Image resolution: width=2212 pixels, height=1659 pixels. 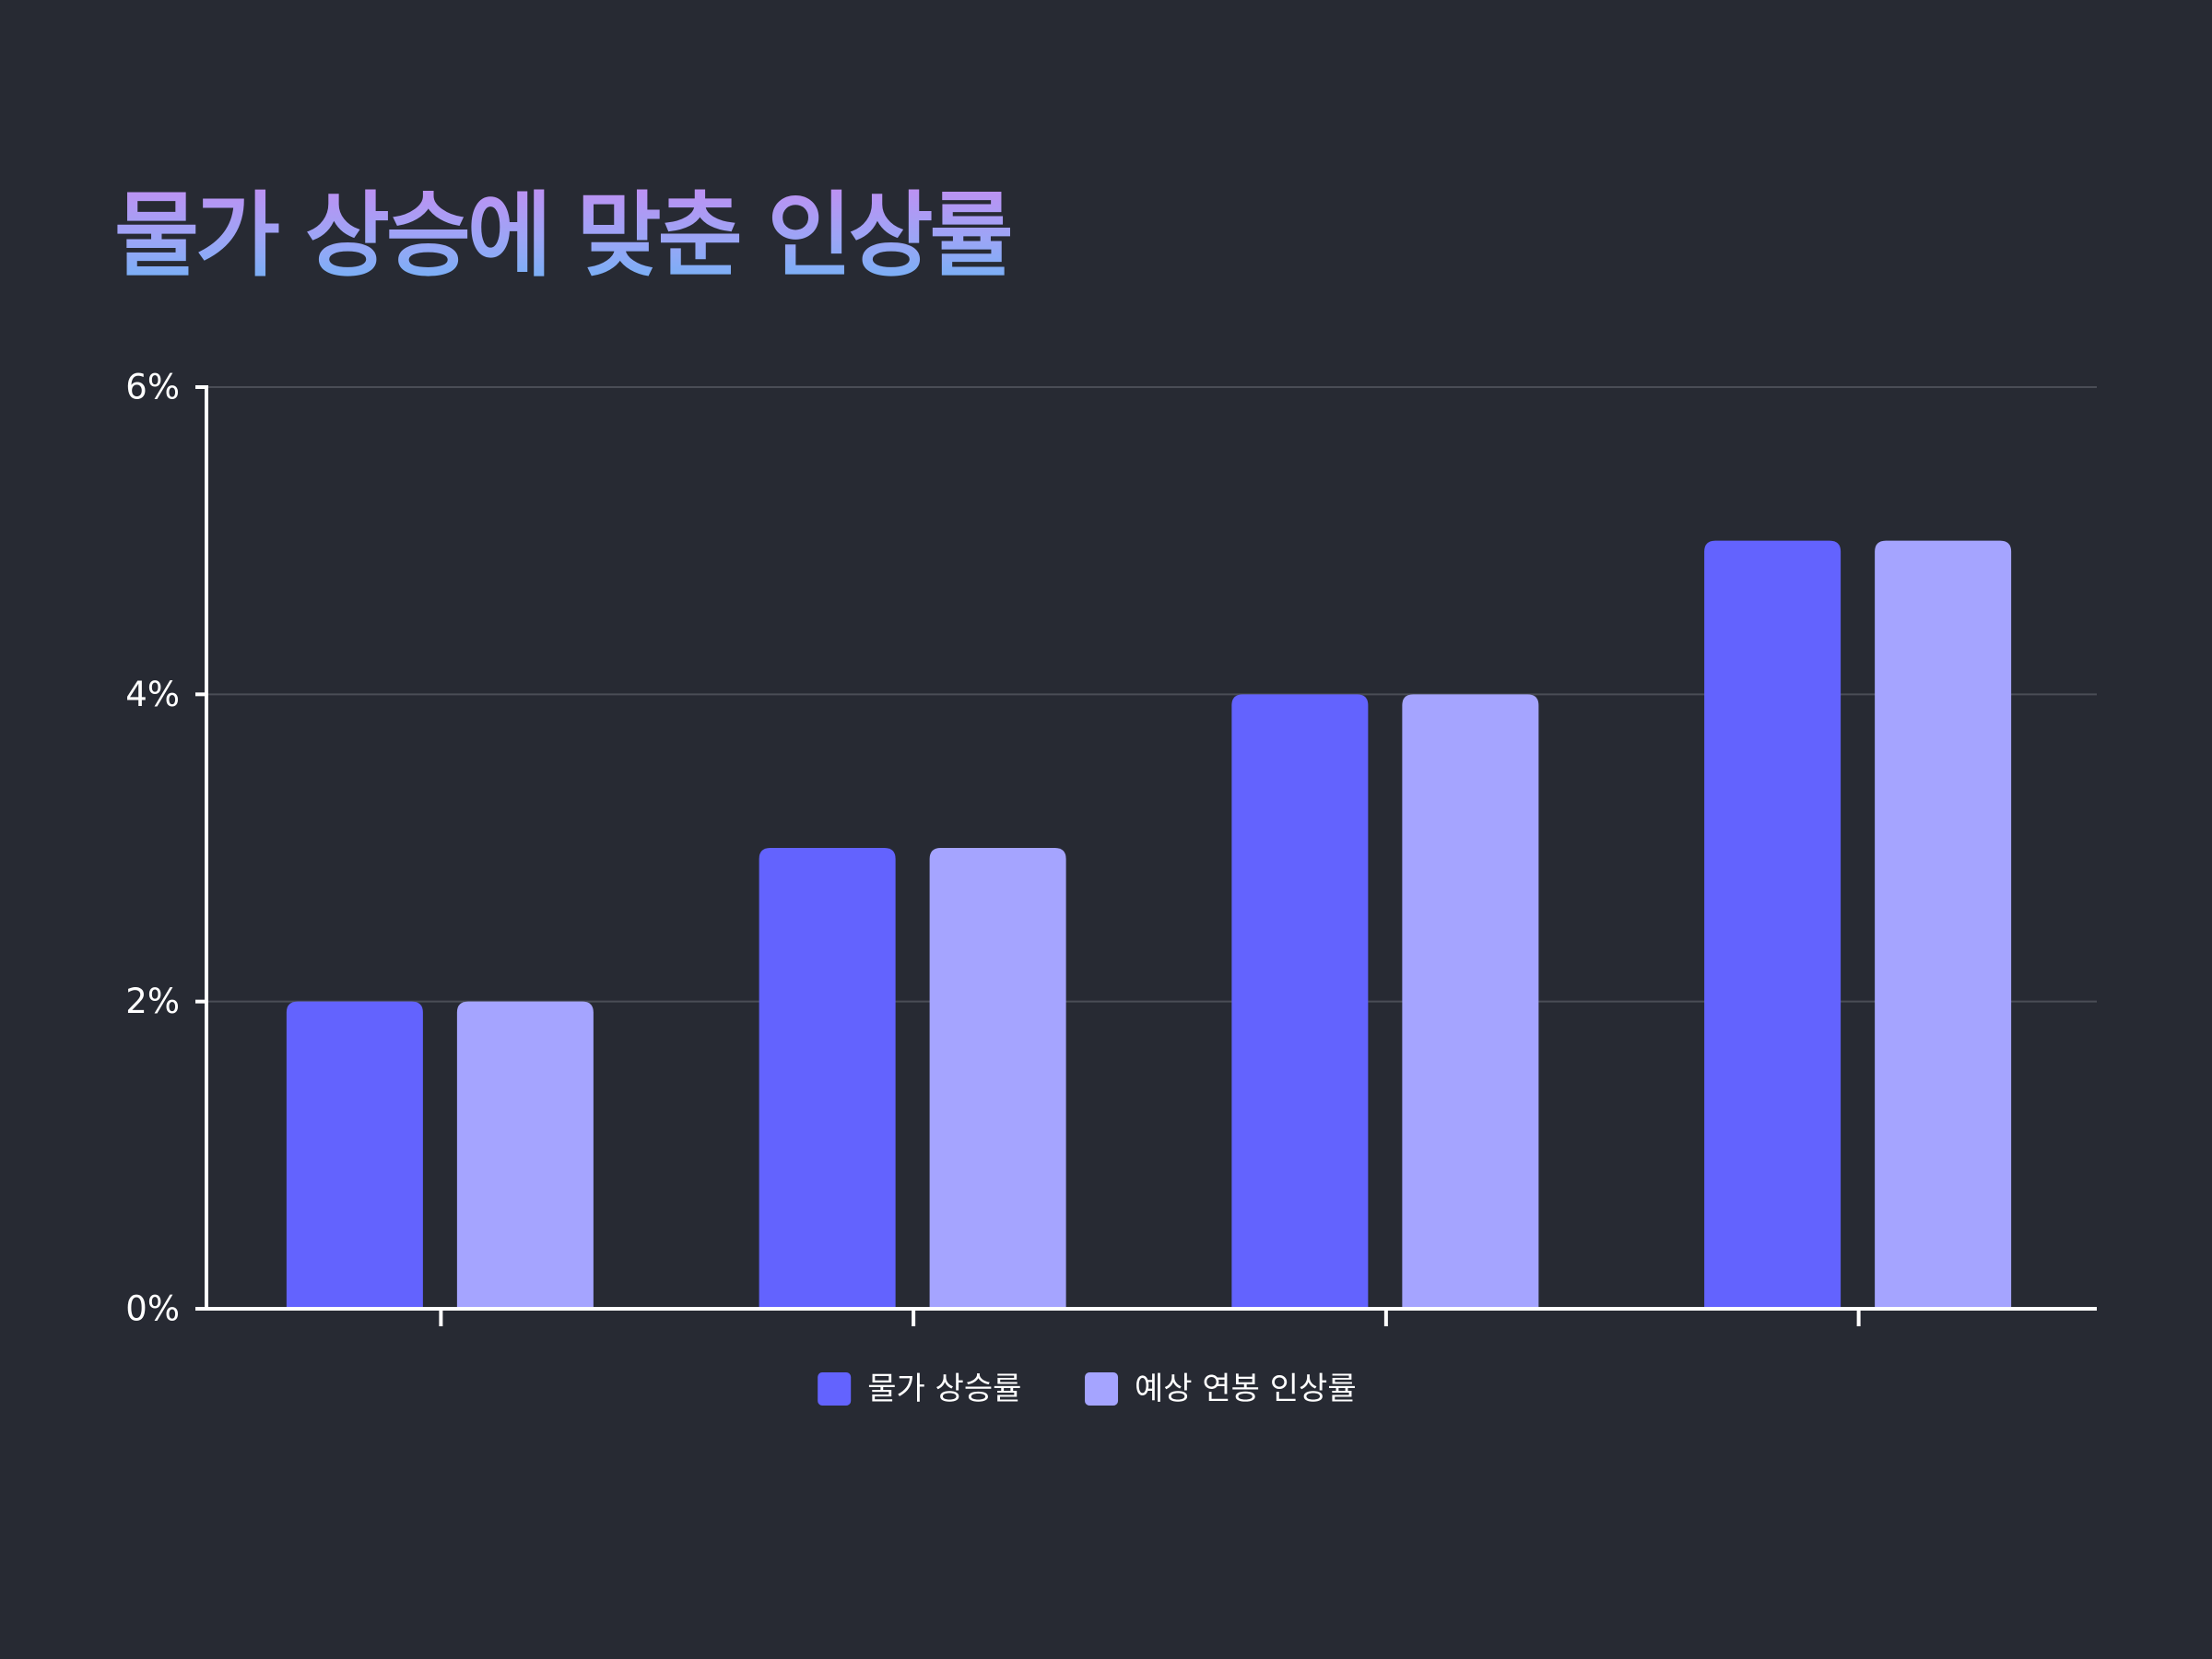 What do you see at coordinates (564, 235) in the screenshot?
I see `chart-title: 물가 상승에 맞춘 인상률` at bounding box center [564, 235].